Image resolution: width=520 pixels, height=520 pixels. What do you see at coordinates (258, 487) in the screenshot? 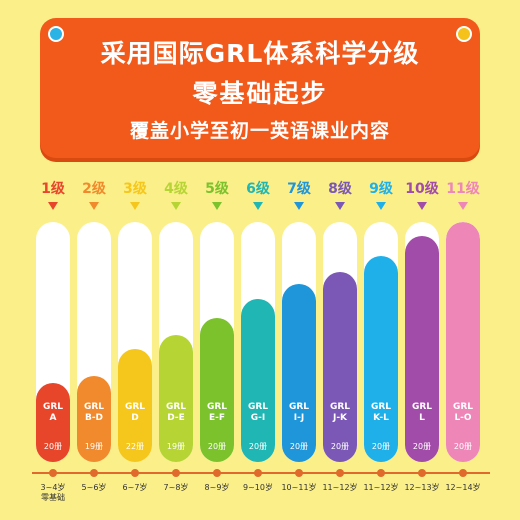
I see `age-range: 9~10岁` at bounding box center [258, 487].